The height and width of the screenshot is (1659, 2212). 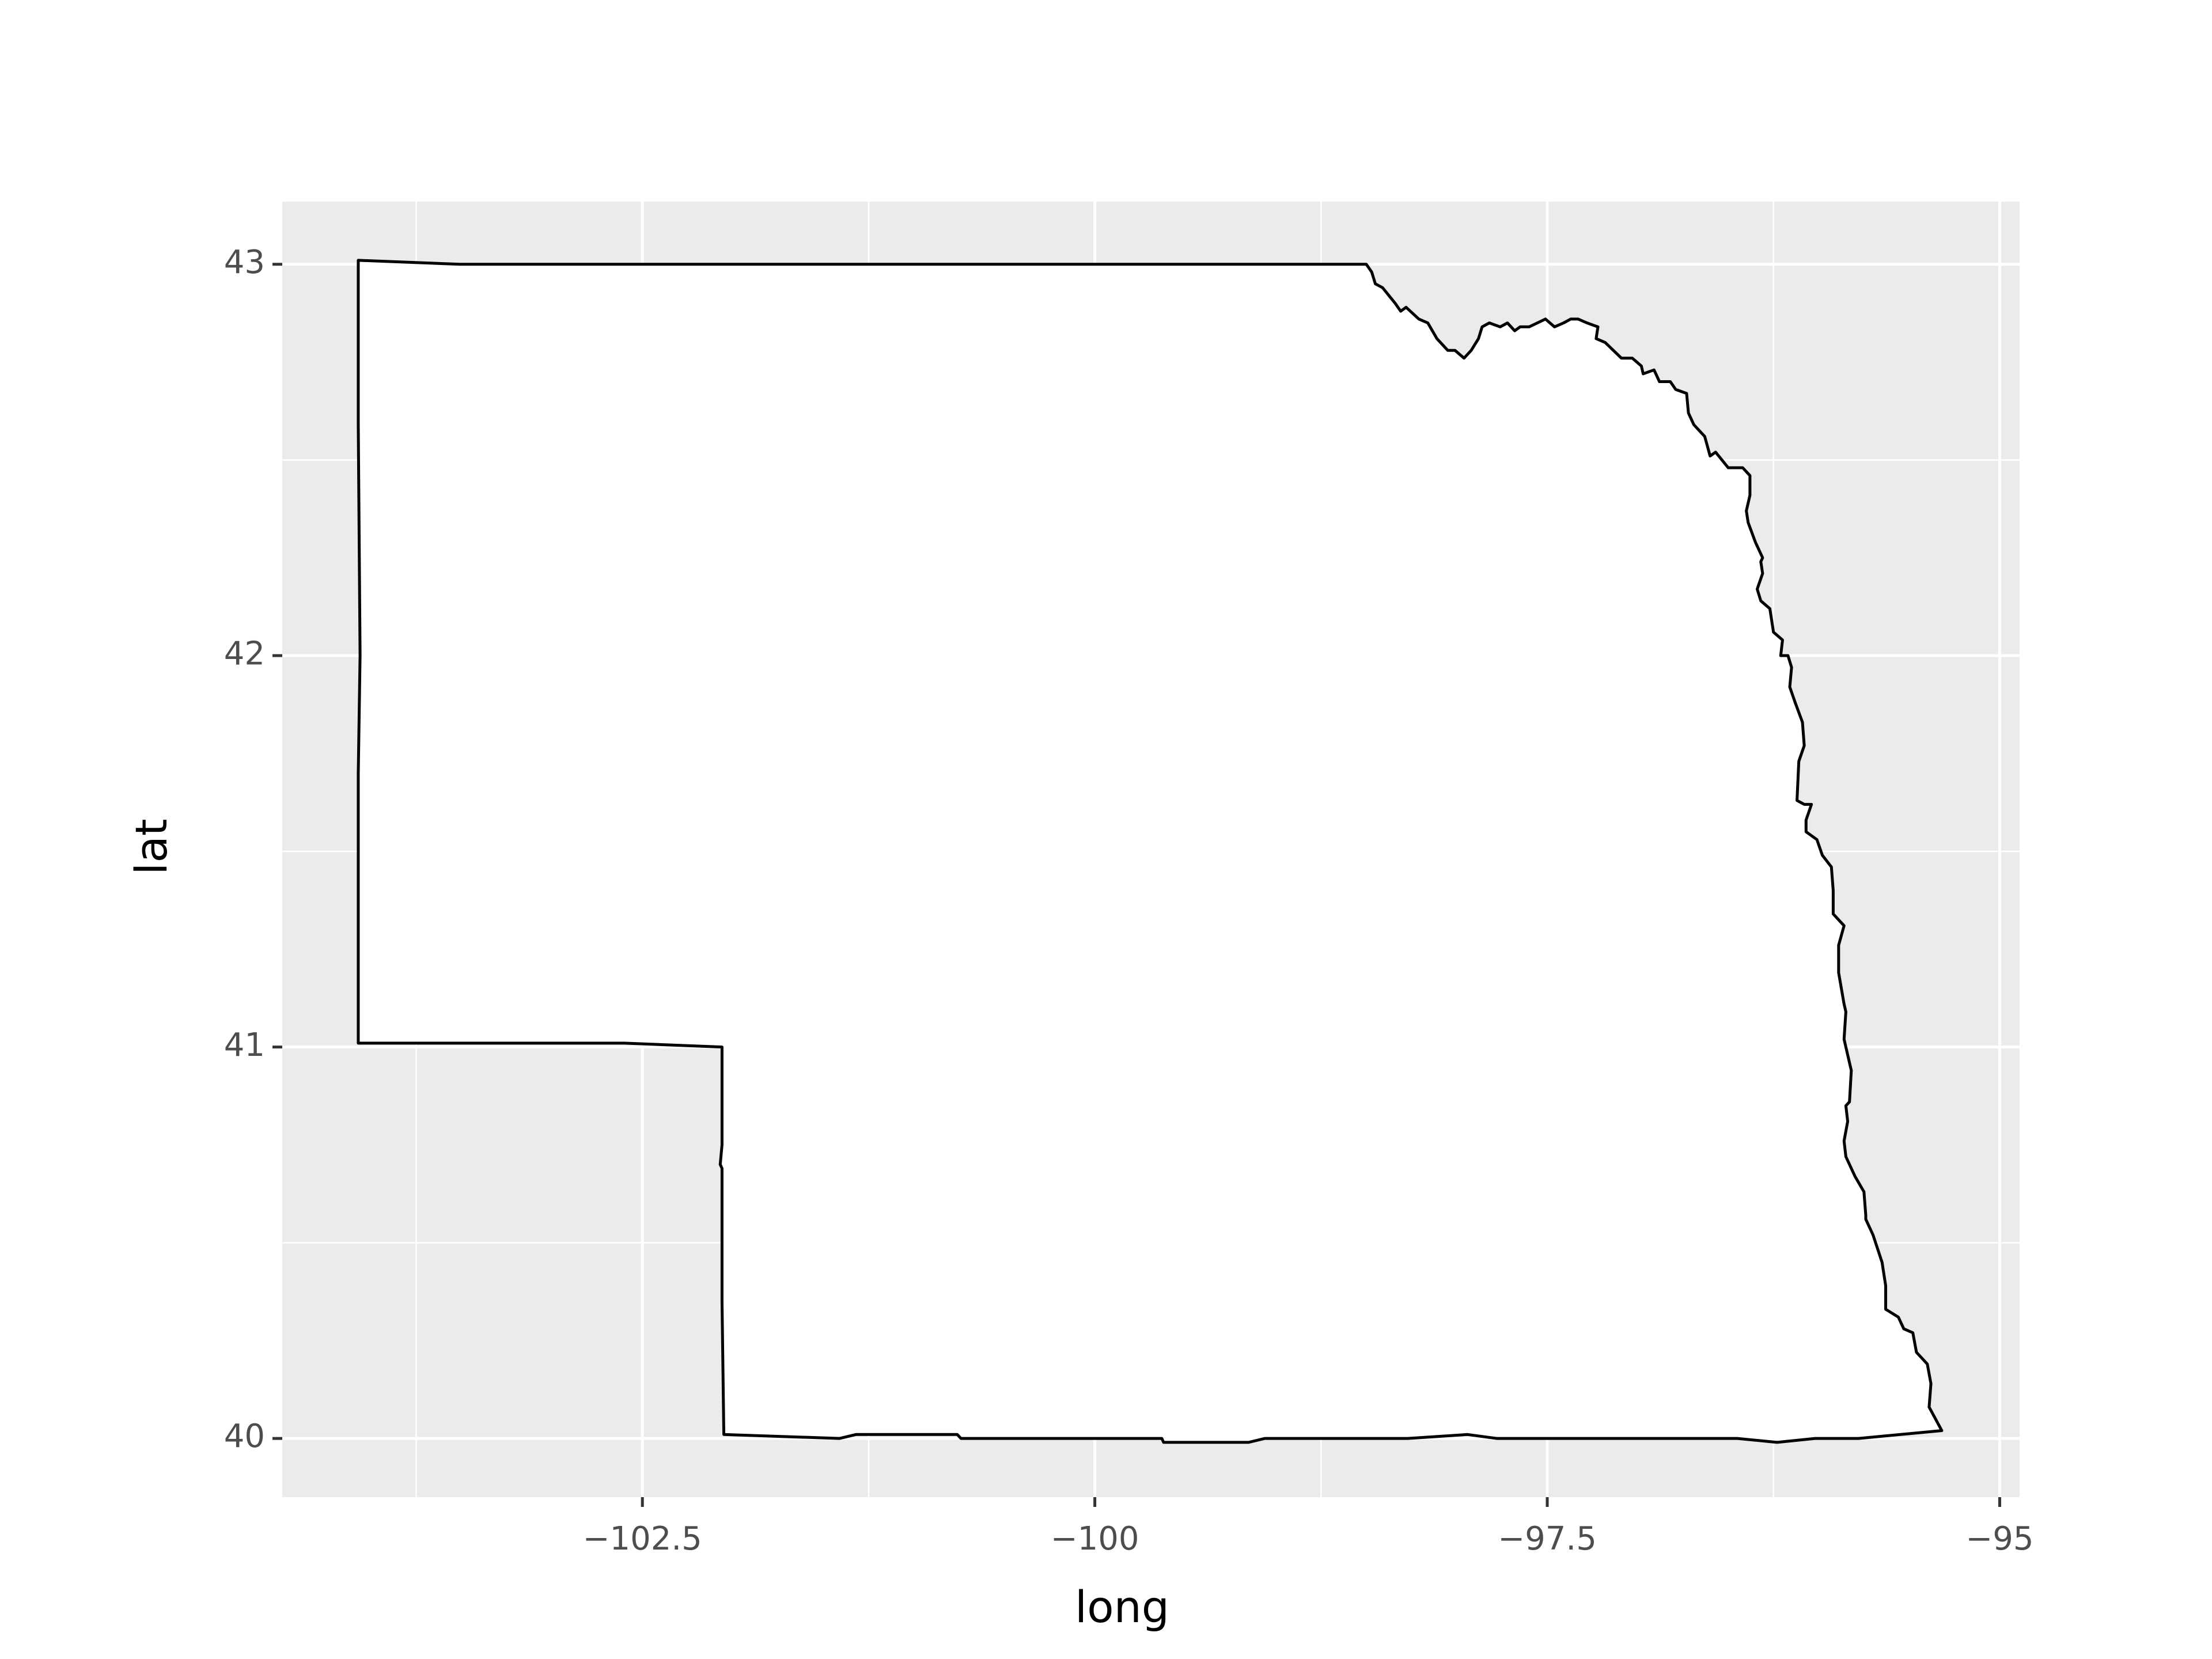 What do you see at coordinates (1999, 1539) in the screenshot?
I see `x-tick-label: −95` at bounding box center [1999, 1539].